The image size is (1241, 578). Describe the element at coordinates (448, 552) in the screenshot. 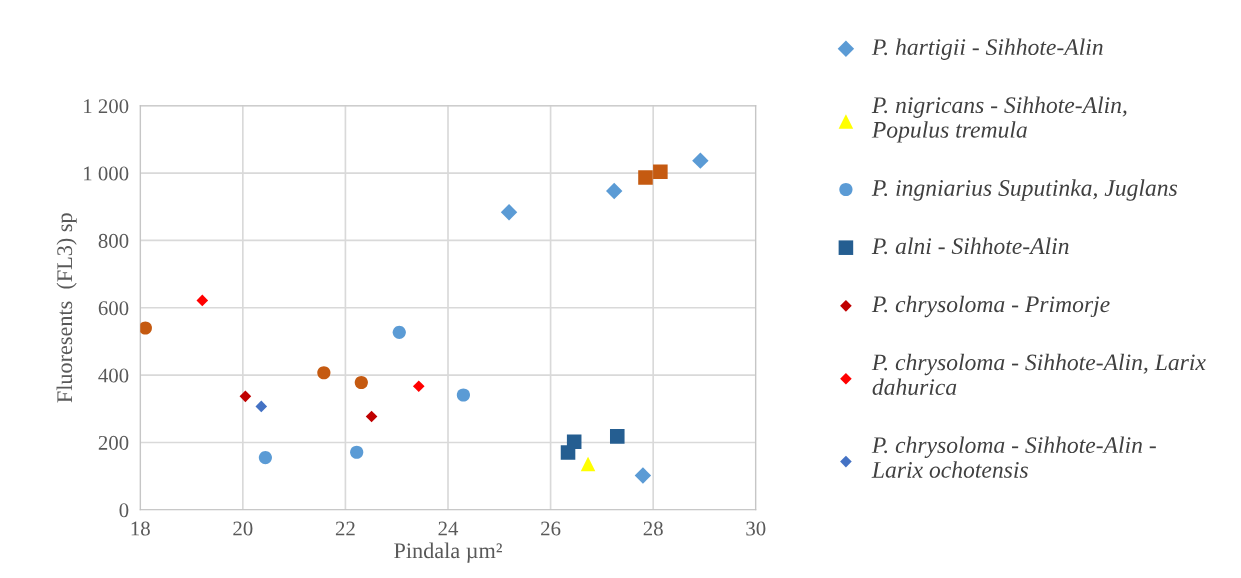

I see `x-axis-title: Pindala µm²` at that location.